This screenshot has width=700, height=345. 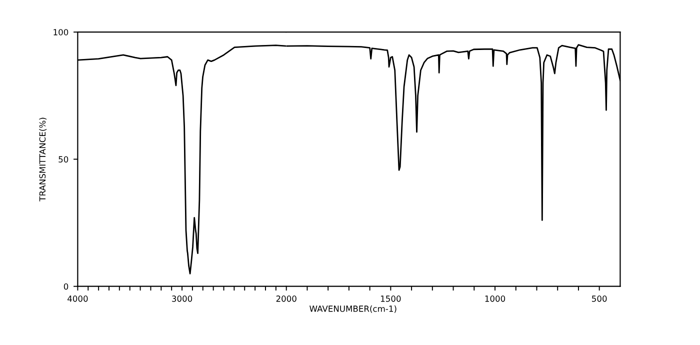 I want to click on x-tick-label: 3000, so click(x=182, y=299).